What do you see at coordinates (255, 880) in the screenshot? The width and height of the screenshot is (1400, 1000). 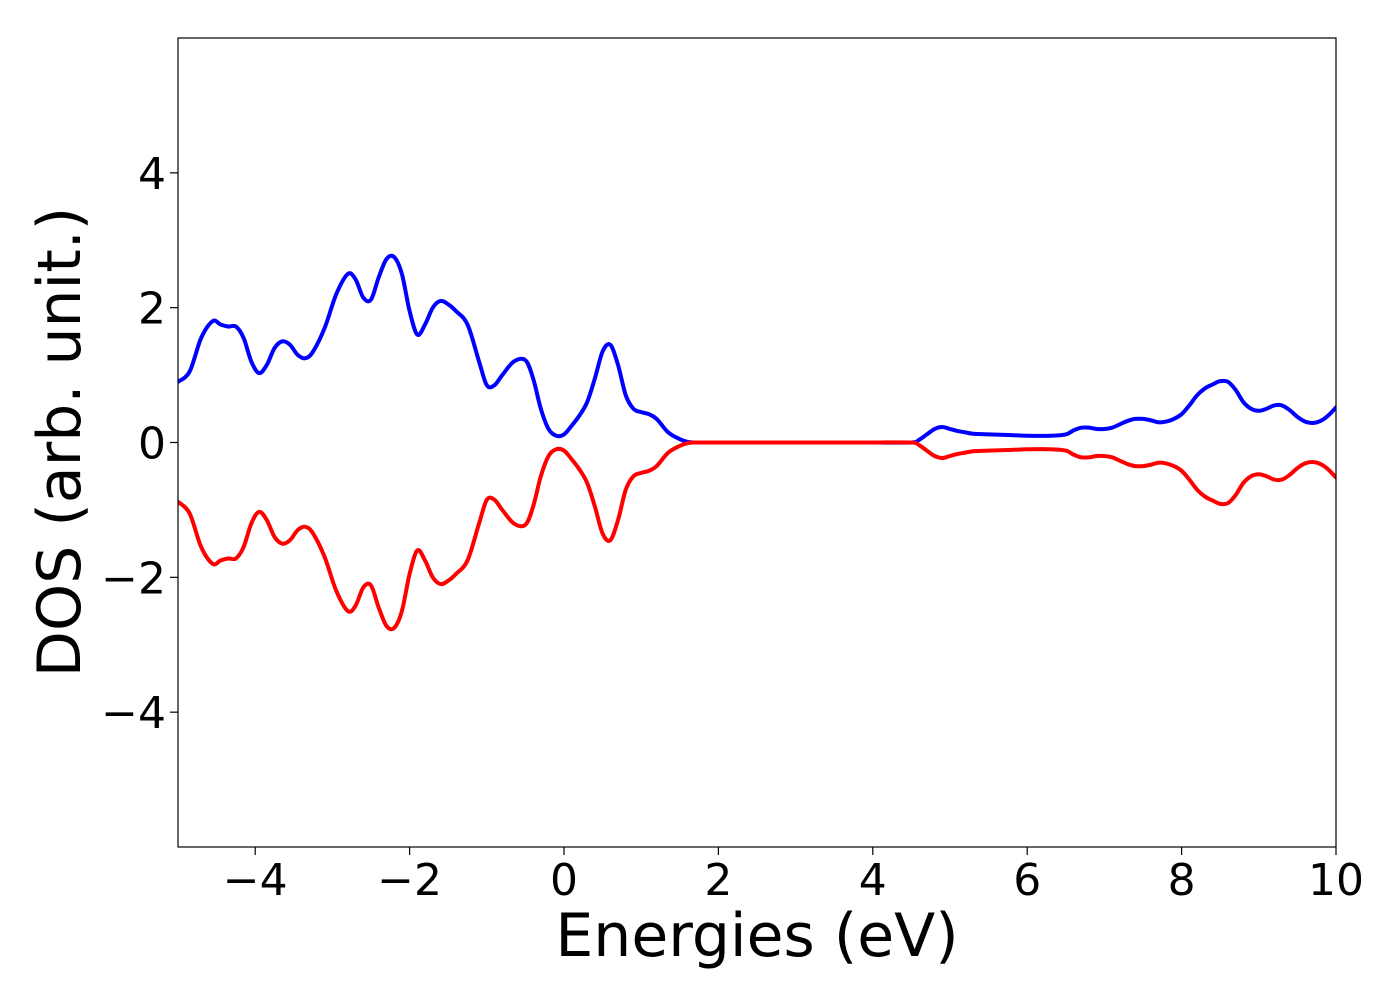 I see `x-tick-label: −4` at bounding box center [255, 880].